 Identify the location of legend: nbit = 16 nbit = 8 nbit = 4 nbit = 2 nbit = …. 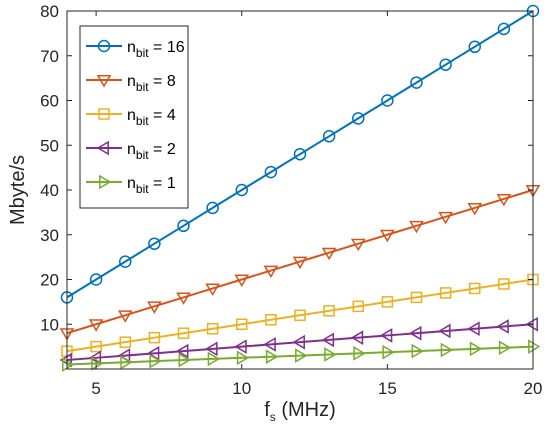
(134, 117).